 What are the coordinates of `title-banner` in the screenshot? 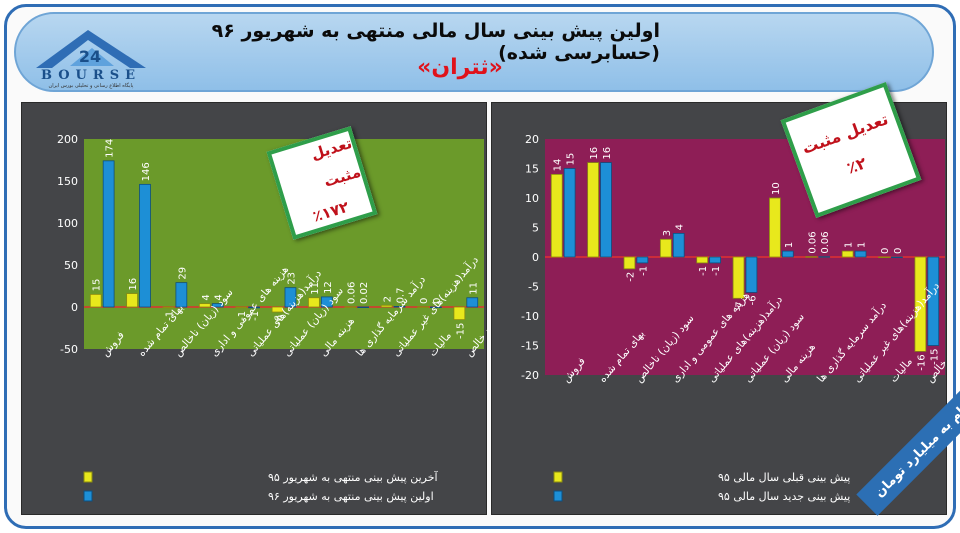 It's located at (474, 52).